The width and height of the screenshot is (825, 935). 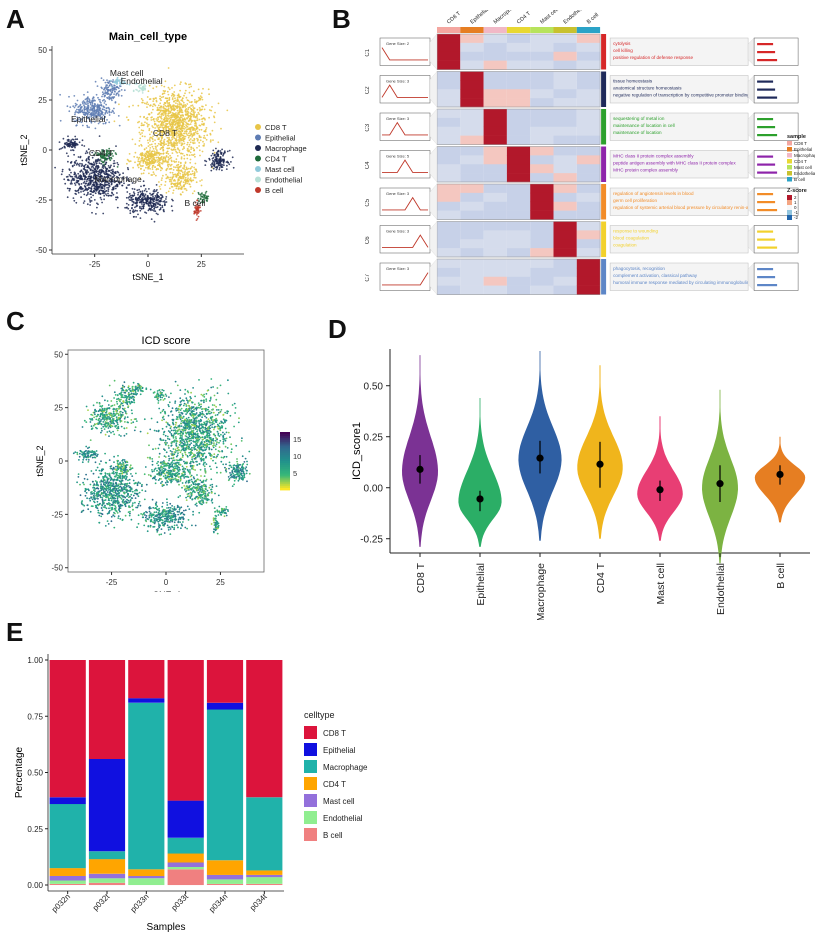 I want to click on gene-size-label: Gene Size: 3, so click(x=398, y=268).